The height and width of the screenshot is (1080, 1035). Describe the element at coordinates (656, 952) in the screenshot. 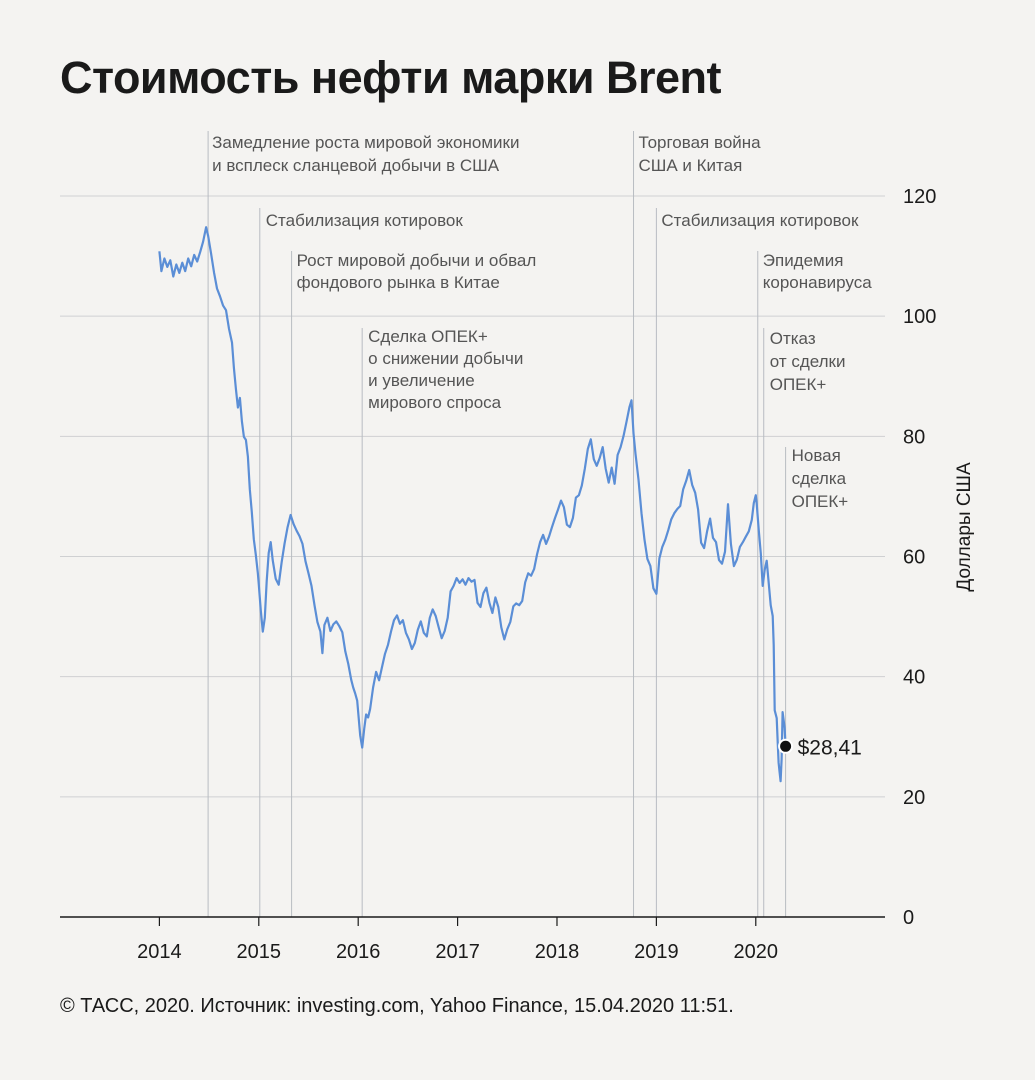

I see `x-tick-label: 2019` at that location.